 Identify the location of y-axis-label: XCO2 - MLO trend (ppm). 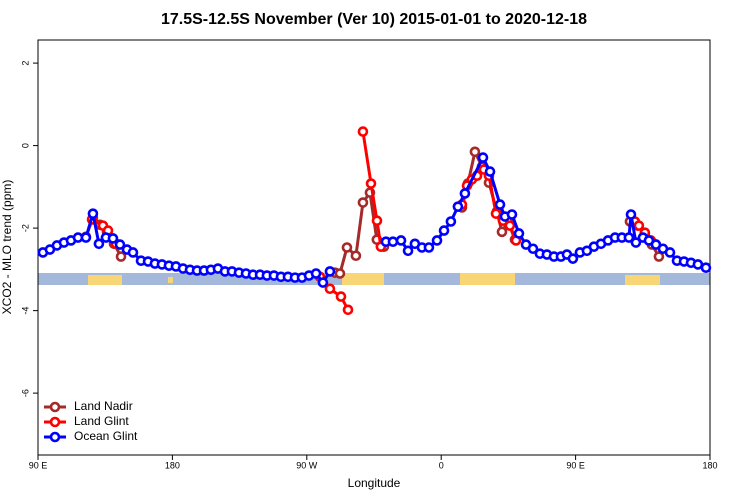
(7, 247).